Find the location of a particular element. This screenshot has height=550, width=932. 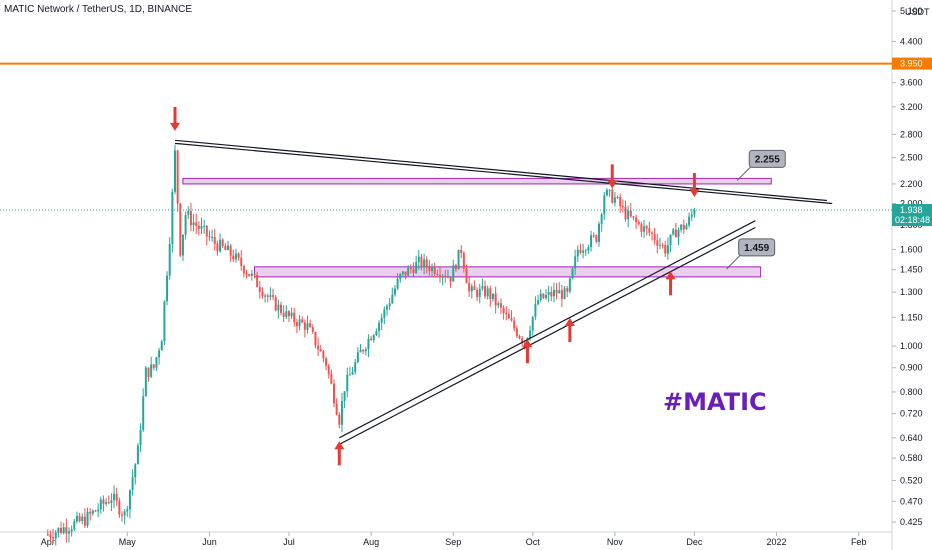

price-tick-label: 1.600 is located at coordinates (911, 249).